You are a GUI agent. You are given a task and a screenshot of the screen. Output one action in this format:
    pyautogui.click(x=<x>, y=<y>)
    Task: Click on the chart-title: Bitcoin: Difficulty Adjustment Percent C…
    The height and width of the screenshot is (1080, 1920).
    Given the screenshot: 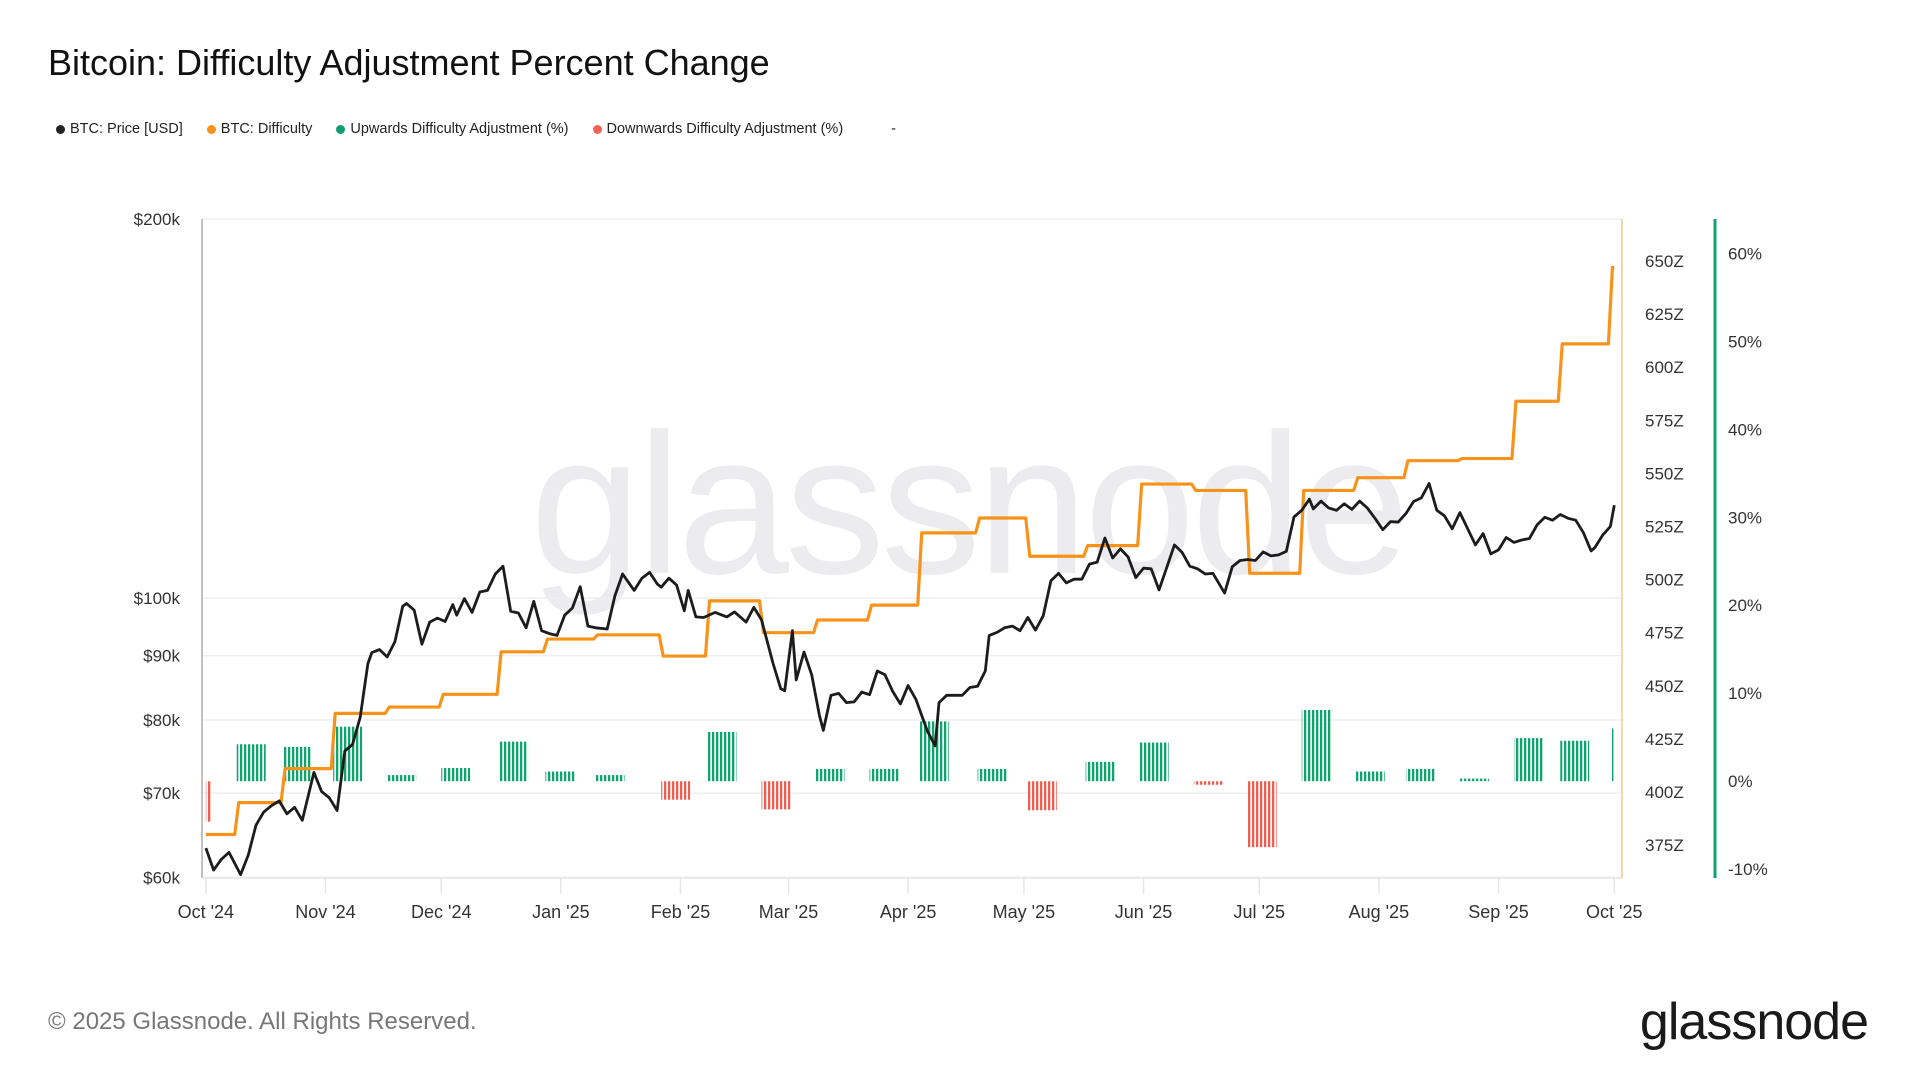 What is the action you would take?
    pyautogui.click(x=409, y=62)
    